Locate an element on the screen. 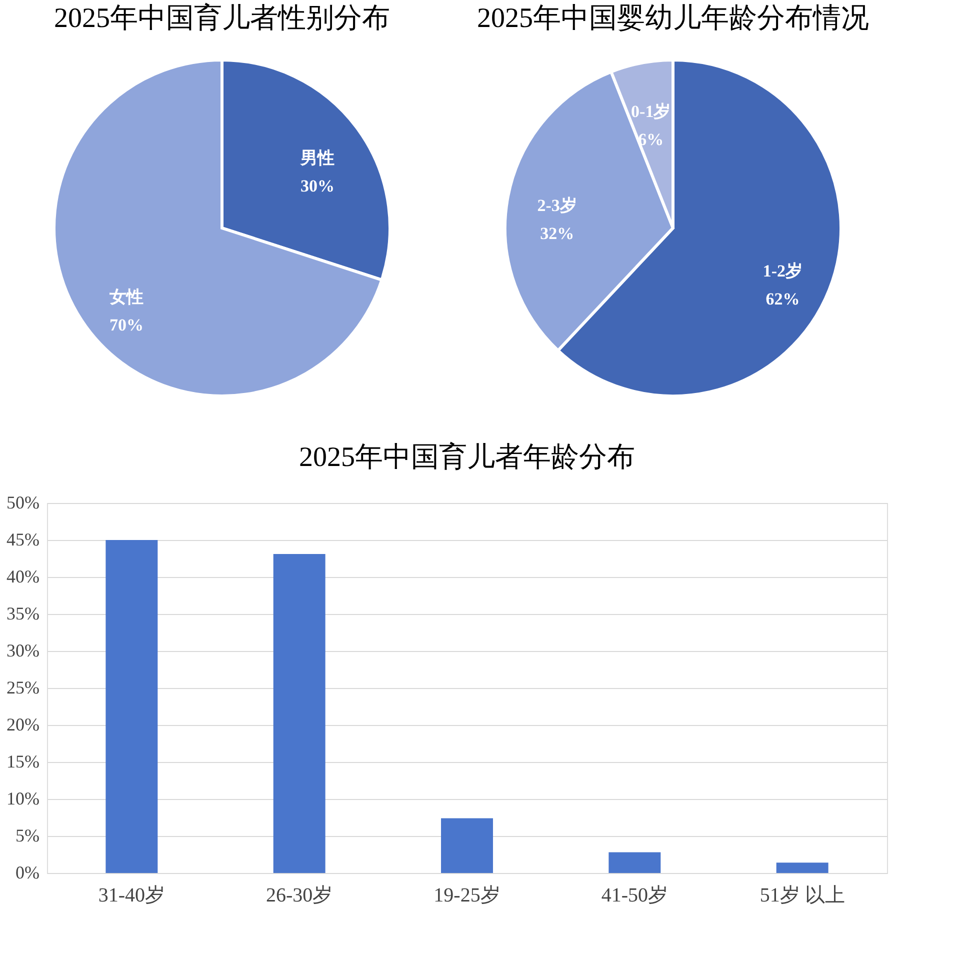 The image size is (960, 960). data-label: 70% is located at coordinates (127, 324).